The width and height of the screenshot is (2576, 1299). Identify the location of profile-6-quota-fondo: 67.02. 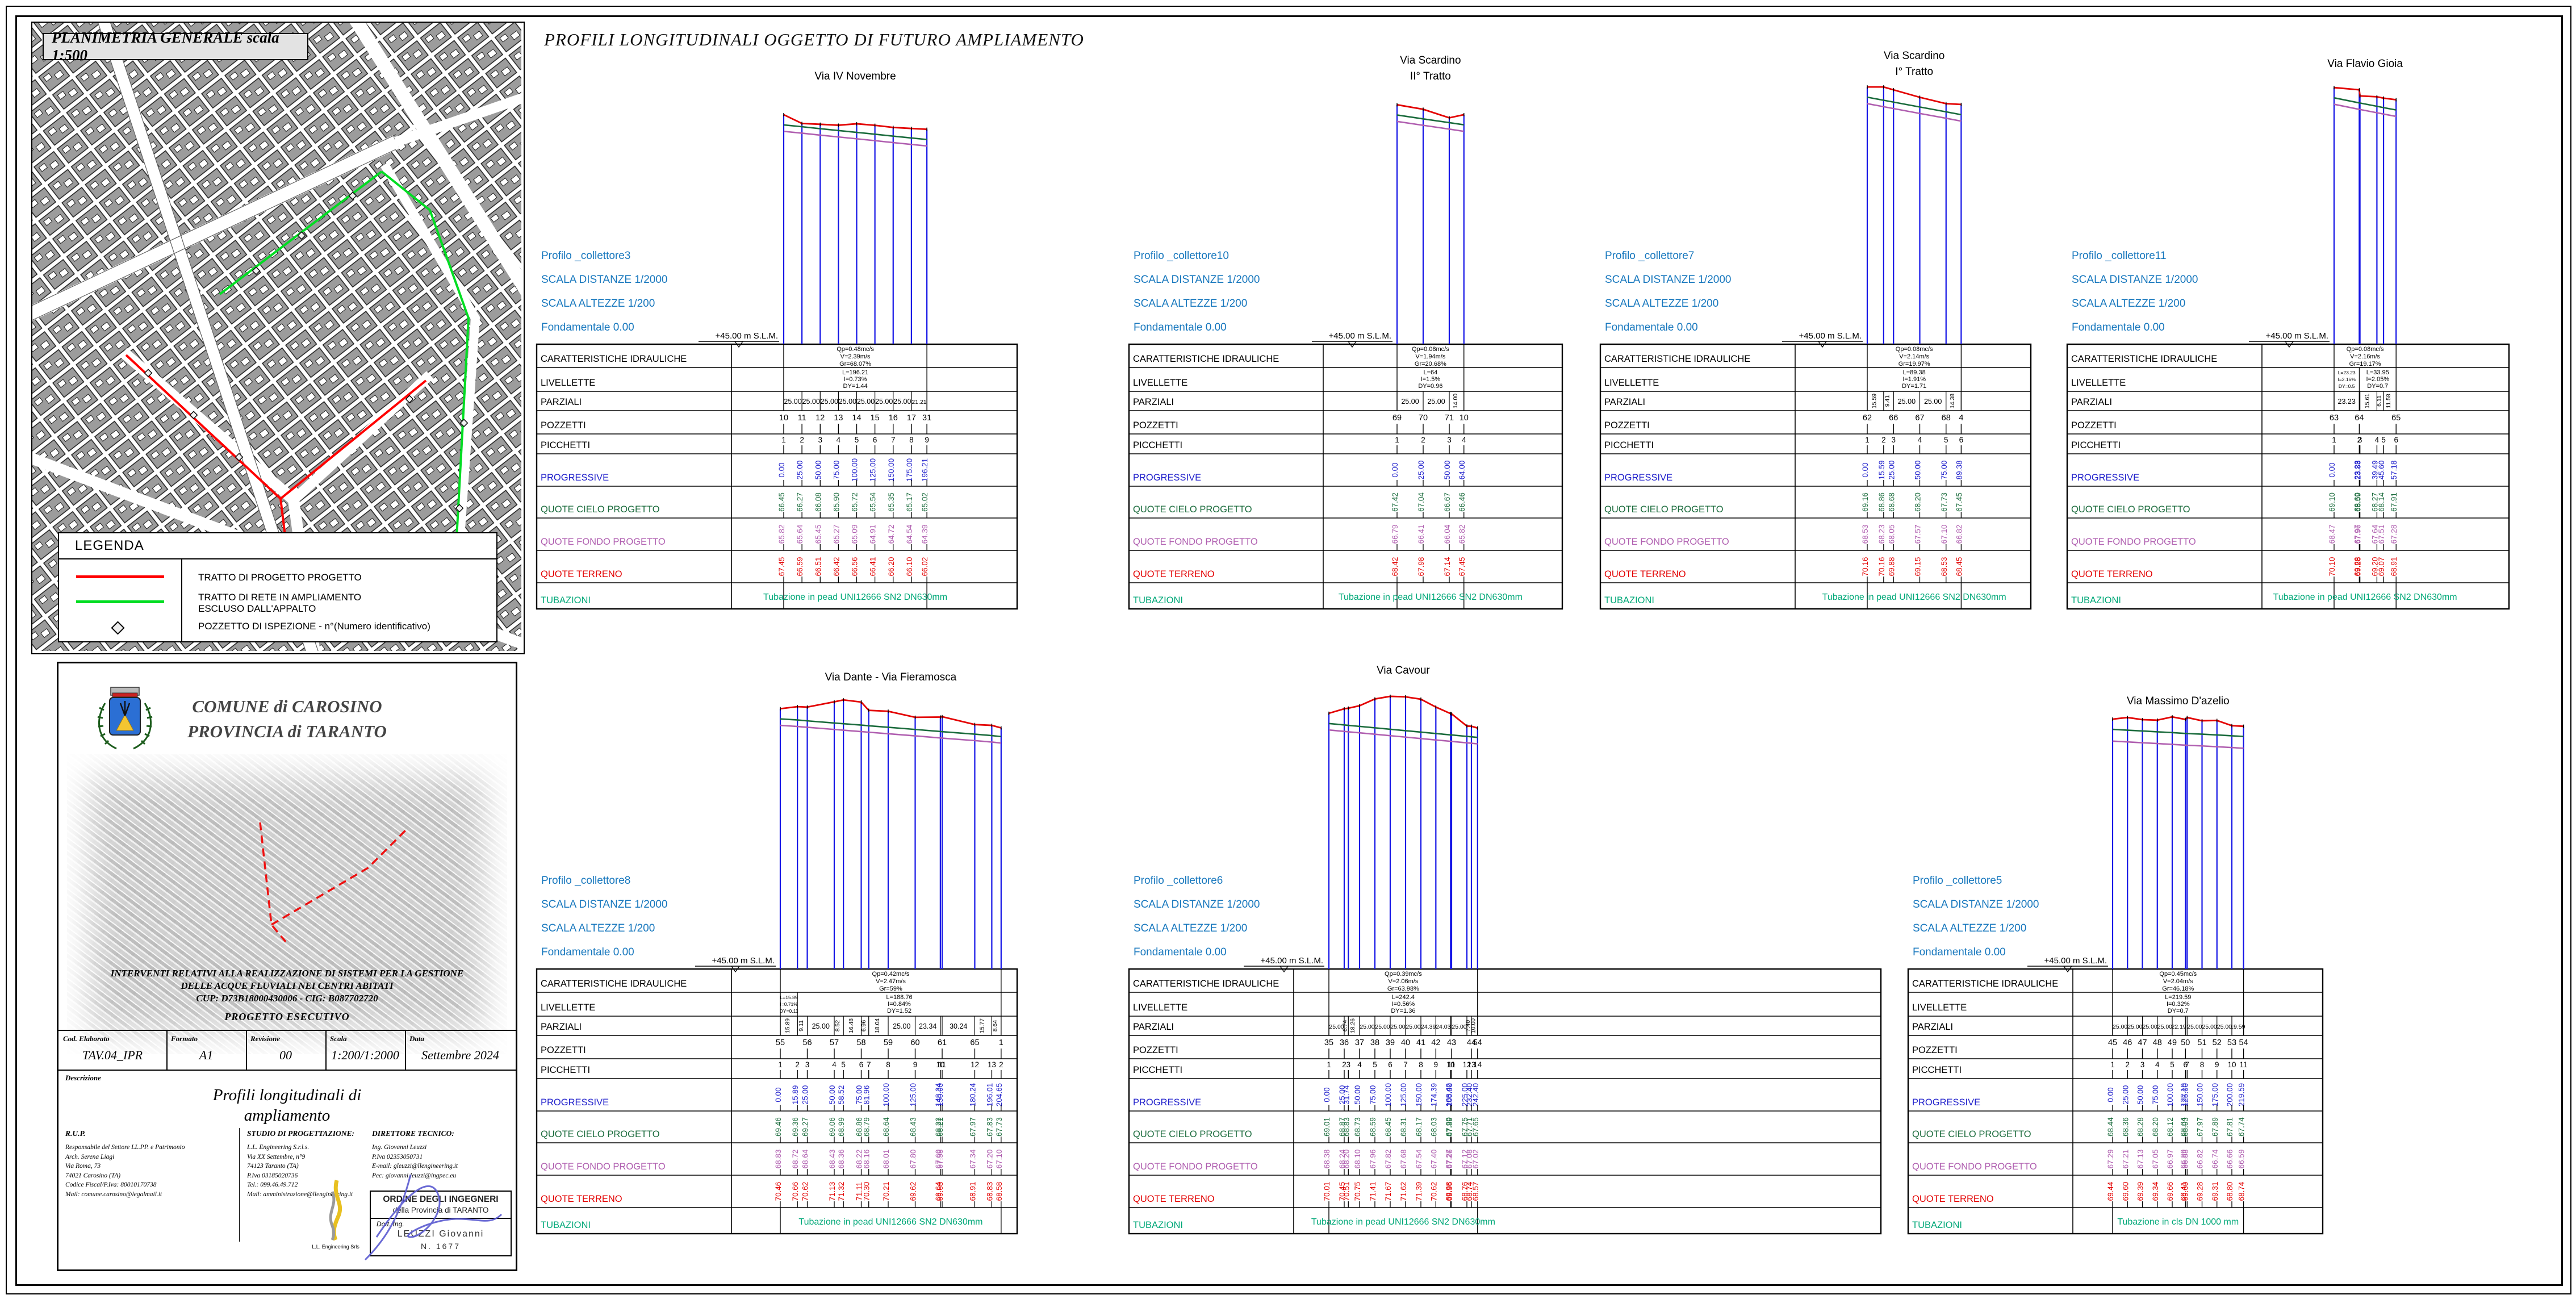
(1475, 1159).